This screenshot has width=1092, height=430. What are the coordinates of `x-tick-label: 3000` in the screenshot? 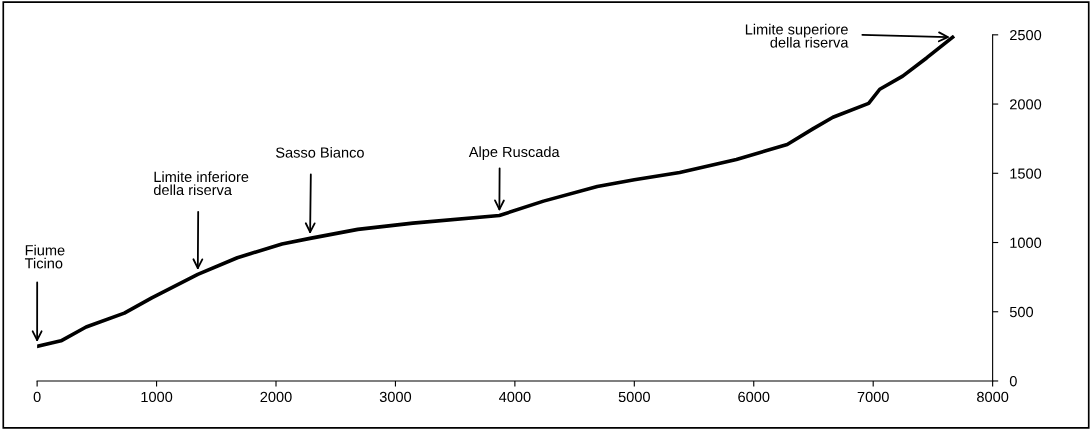 It's located at (395, 397).